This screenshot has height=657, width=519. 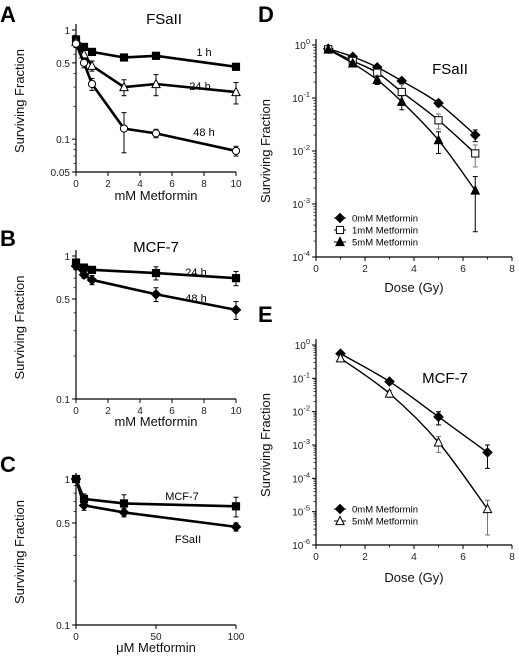 I want to click on panel-e-y-axis-label: Surviving Fraction, so click(x=265, y=445).